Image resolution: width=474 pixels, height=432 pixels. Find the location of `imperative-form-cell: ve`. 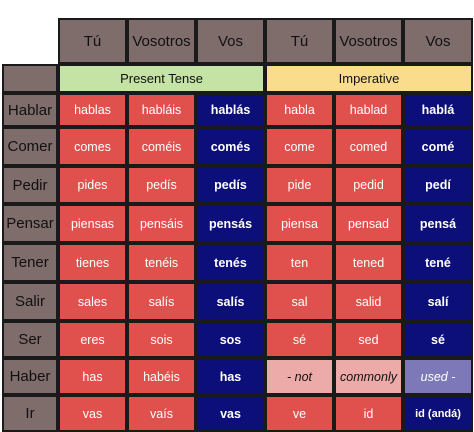

imperative-form-cell: ve is located at coordinates (299, 413).